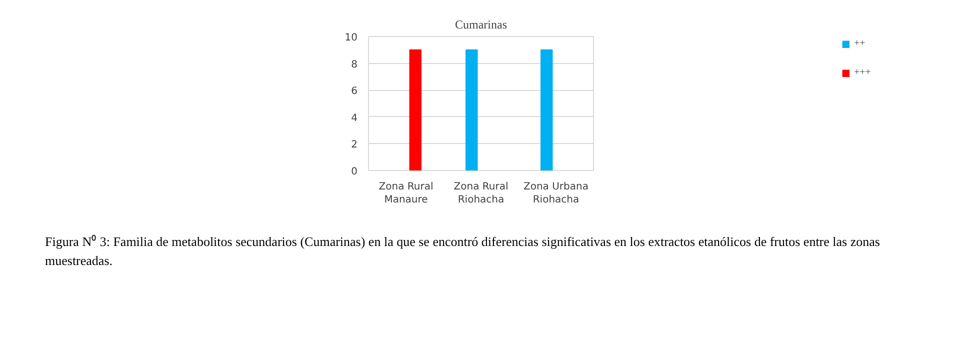  Describe the element at coordinates (354, 92) in the screenshot. I see `y-tick-label: 6` at that location.